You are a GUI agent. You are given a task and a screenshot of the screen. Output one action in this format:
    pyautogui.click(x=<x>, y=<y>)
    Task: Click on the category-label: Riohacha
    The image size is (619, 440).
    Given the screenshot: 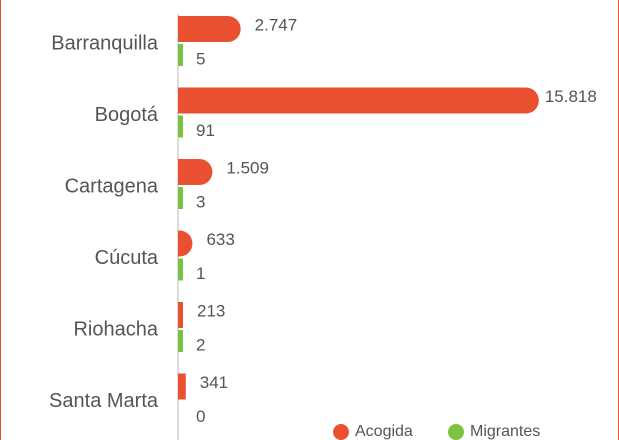 What is the action you would take?
    pyautogui.click(x=115, y=329)
    